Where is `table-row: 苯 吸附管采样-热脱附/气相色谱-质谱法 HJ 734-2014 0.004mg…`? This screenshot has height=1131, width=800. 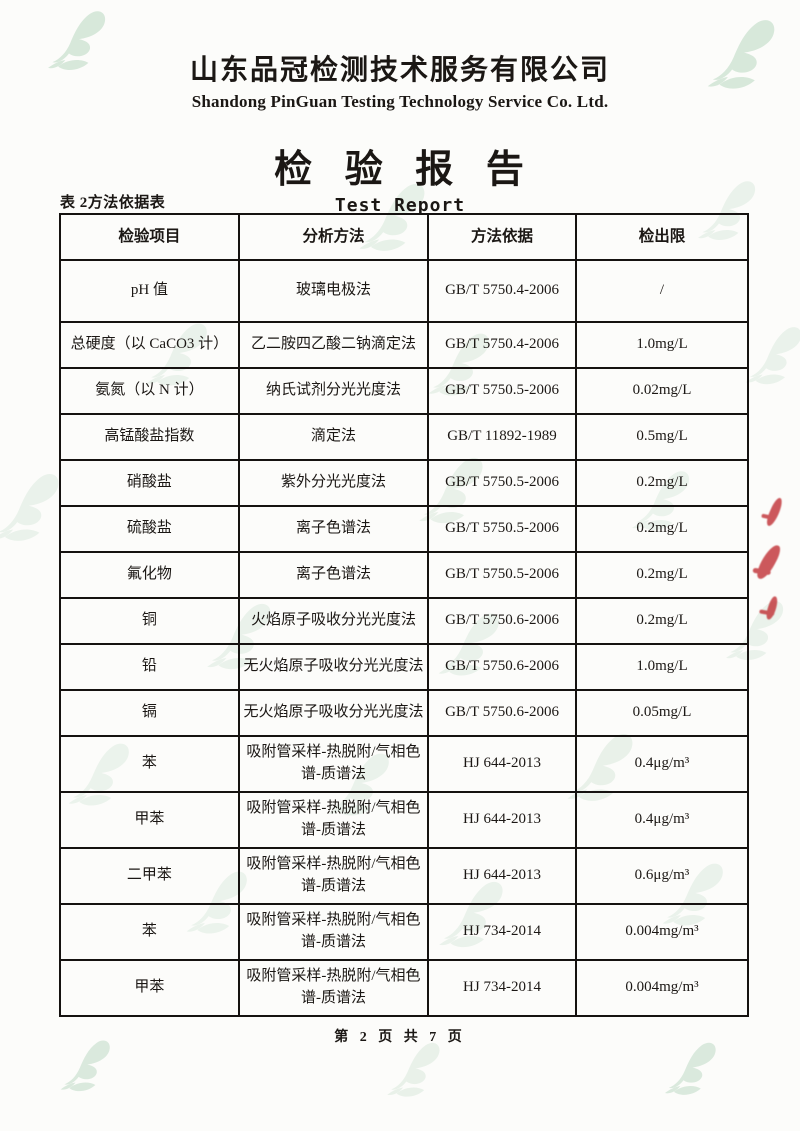
table-row: 苯 吸附管采样-热脱附/气相色谱-质谱法 HJ 734-2014 0.004mg… is located at coordinates (404, 932).